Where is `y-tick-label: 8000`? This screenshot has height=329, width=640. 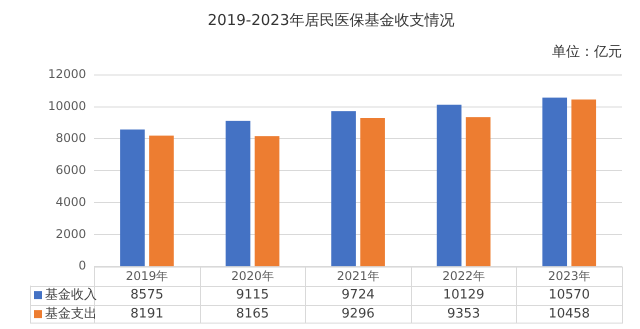
y-tick-label: 8000 is located at coordinates (71, 137).